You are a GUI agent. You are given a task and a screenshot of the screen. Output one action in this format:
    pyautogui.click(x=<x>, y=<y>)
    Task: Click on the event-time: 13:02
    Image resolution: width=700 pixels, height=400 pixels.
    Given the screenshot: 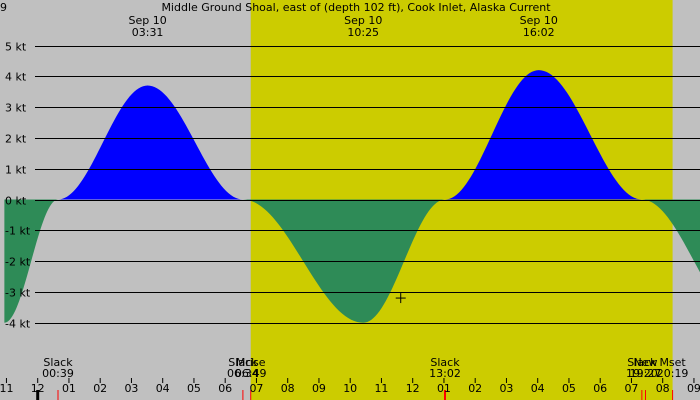 What is the action you would take?
    pyautogui.click(x=445, y=373)
    